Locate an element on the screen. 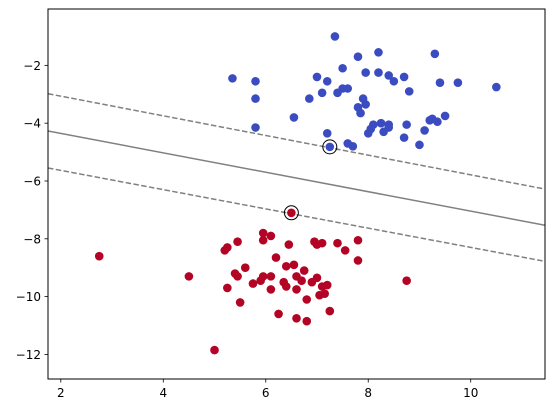 The image size is (554, 413). x-tick-label: 10 is located at coordinates (470, 393).